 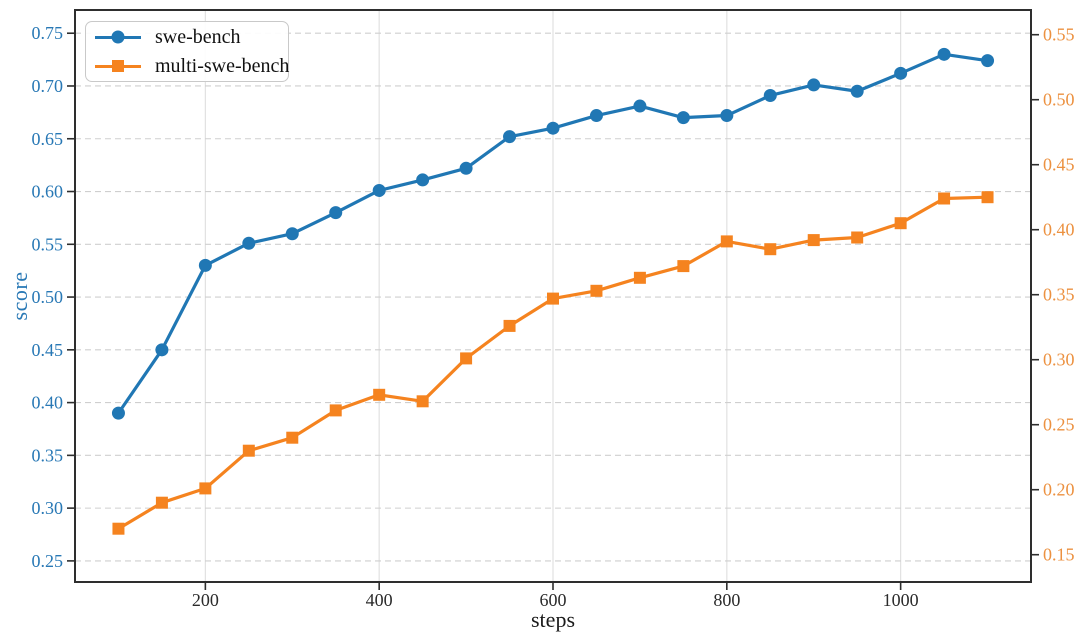 What do you see at coordinates (48, 244) in the screenshot?
I see `y-left-tick-label: 0.55` at bounding box center [48, 244].